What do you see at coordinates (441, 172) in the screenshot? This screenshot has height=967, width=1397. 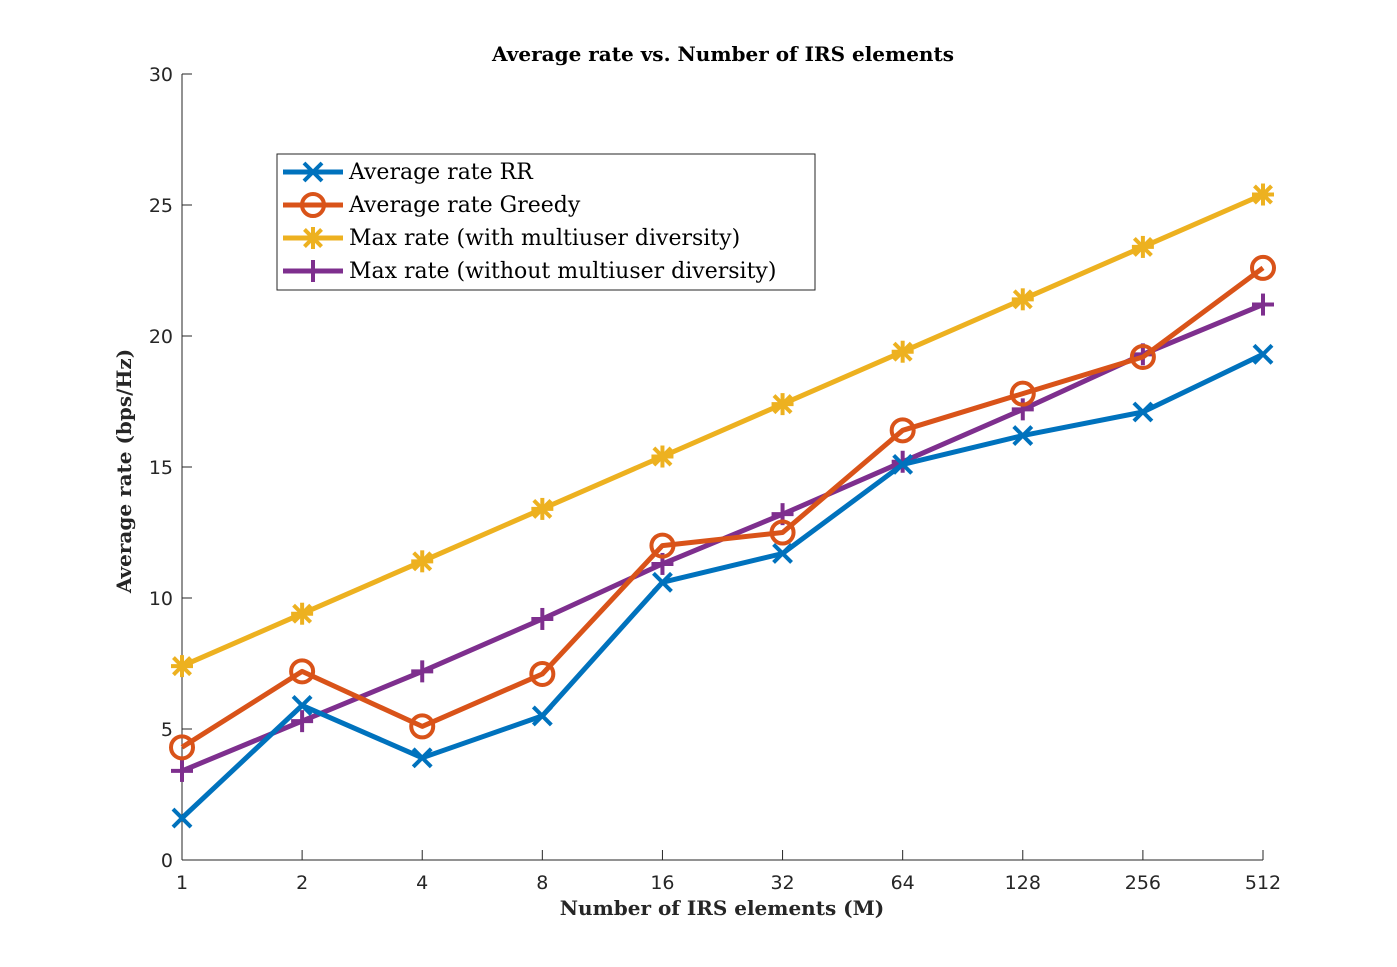 I see `legend-label: Average rate RR` at bounding box center [441, 172].